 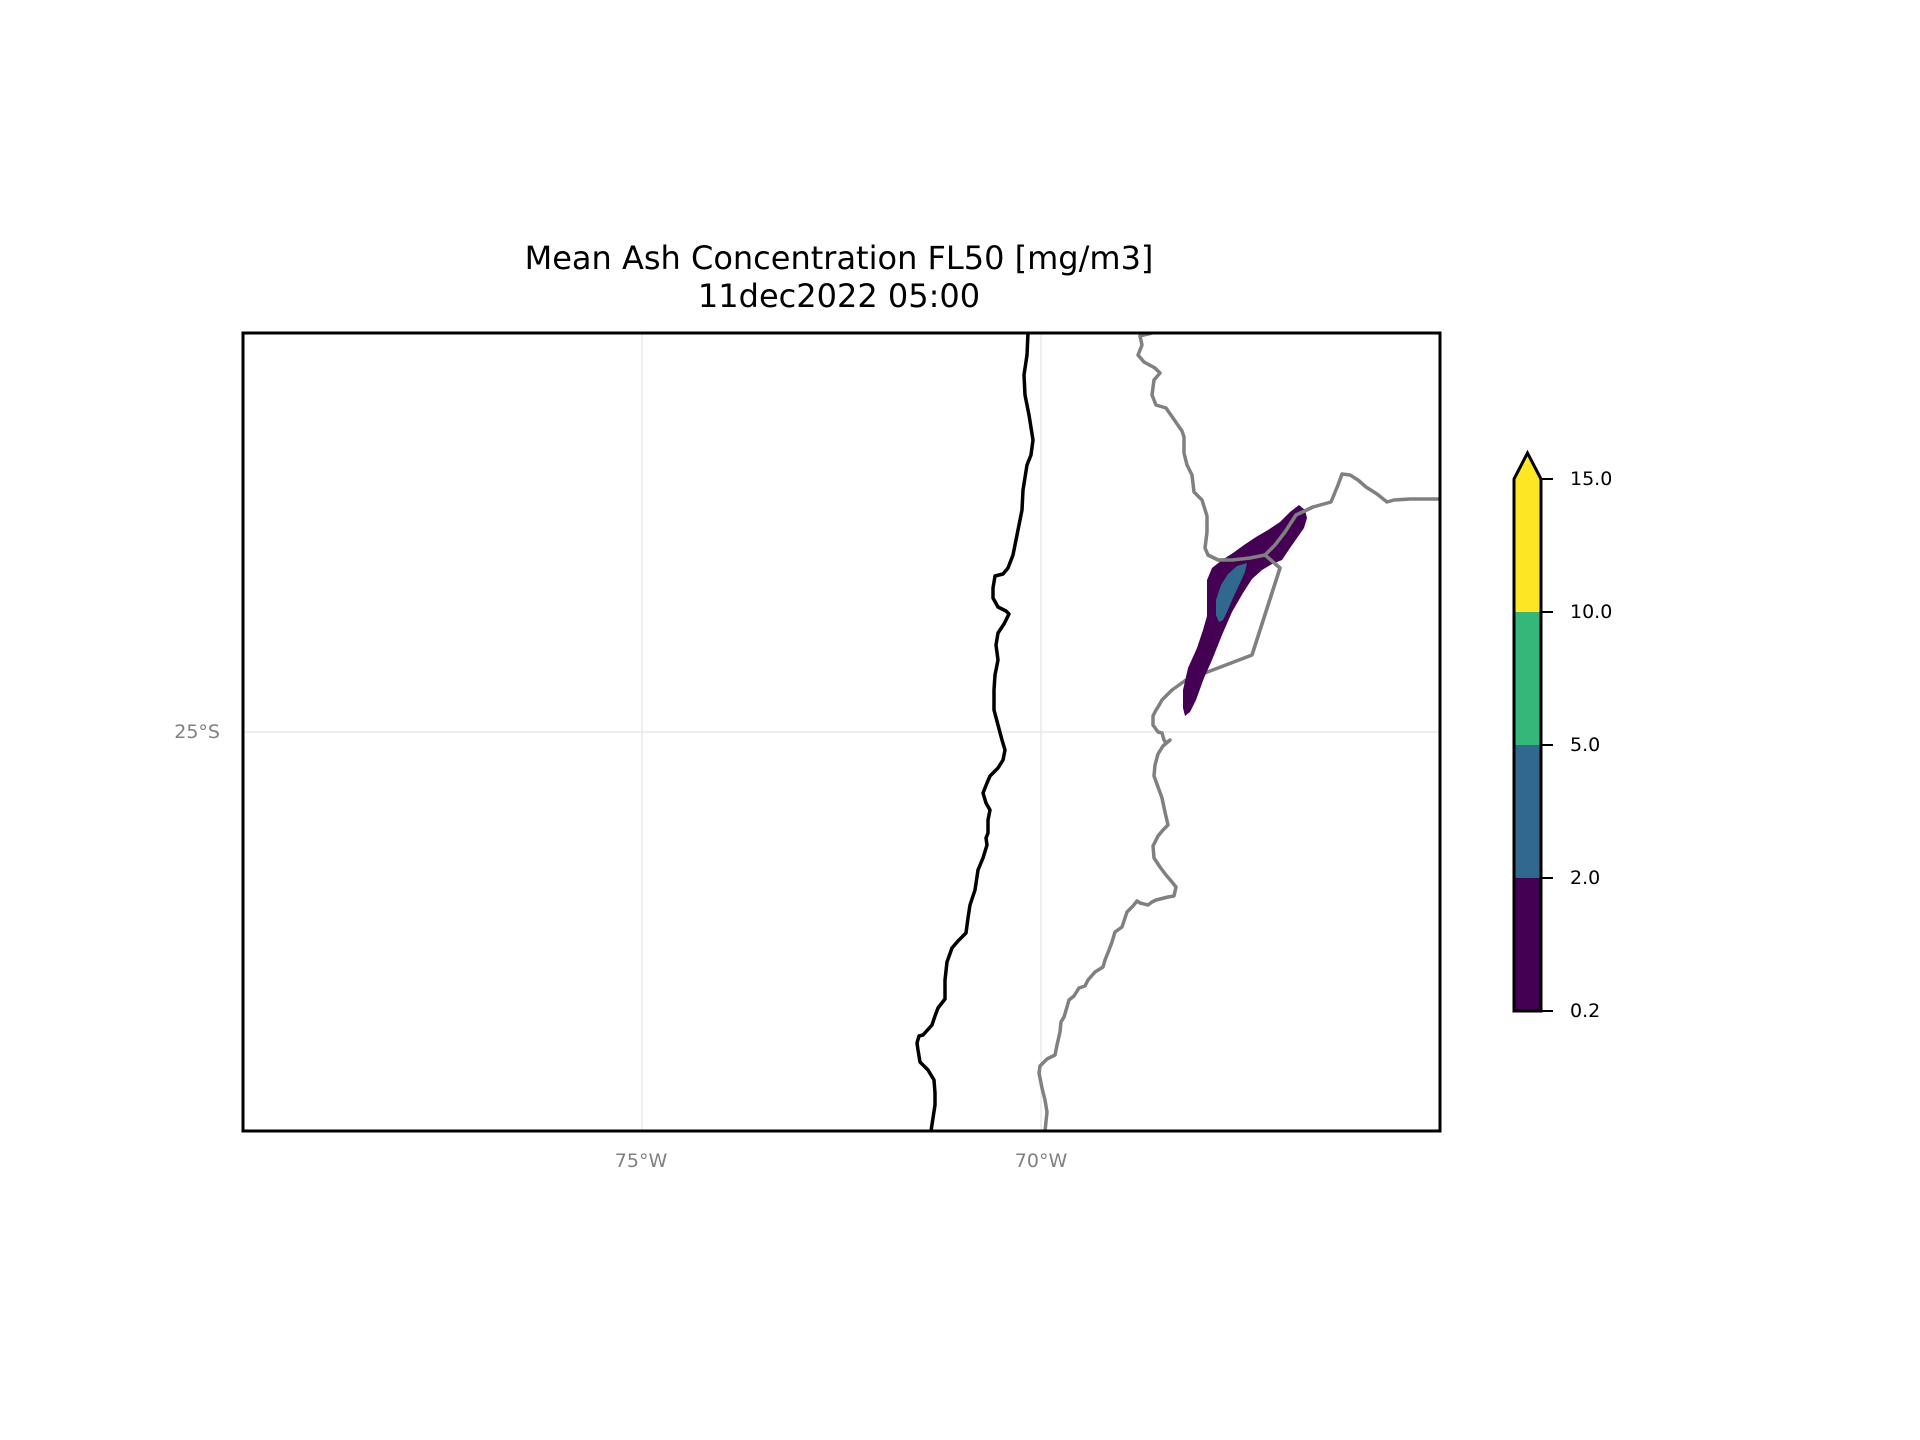 What do you see at coordinates (839, 258) in the screenshot?
I see `title-line-1: Mean Ash Concentration FL50 [mg/m3]` at bounding box center [839, 258].